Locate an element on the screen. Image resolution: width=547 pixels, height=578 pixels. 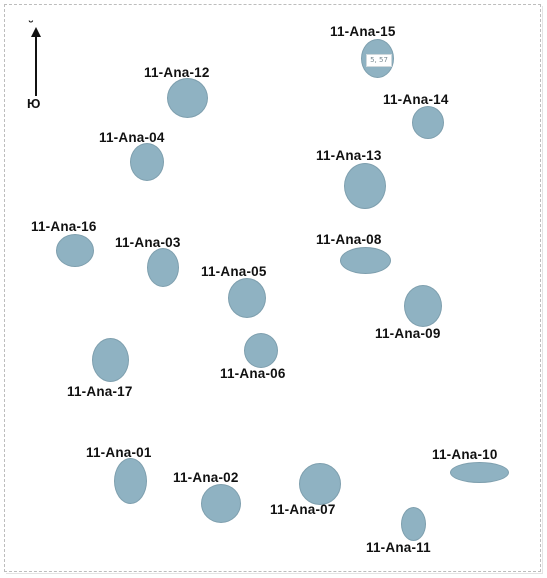
anomaly-09-ellipse is located at coordinates (423, 306).